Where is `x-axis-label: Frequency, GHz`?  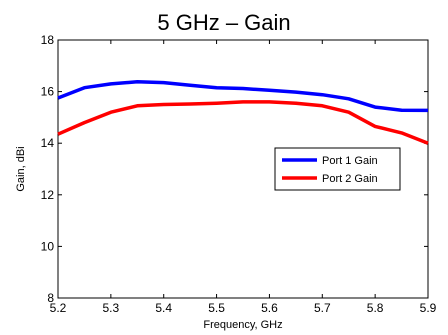 x-axis-label: Frequency, GHz is located at coordinates (242, 325).